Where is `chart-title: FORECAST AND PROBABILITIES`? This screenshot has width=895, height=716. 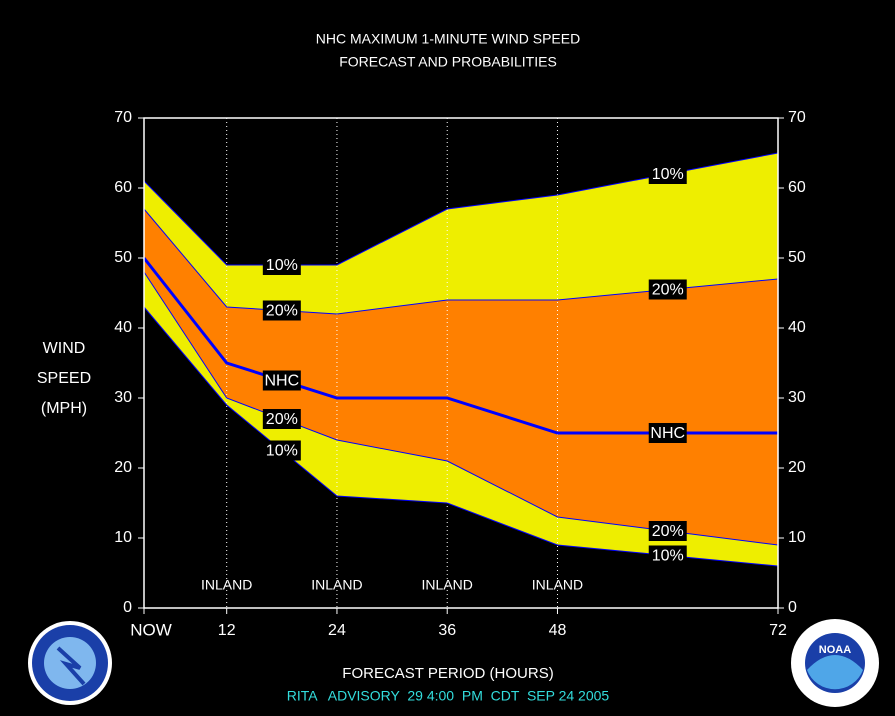
chart-title: FORECAST AND PROBABILITIES is located at coordinates (448, 62).